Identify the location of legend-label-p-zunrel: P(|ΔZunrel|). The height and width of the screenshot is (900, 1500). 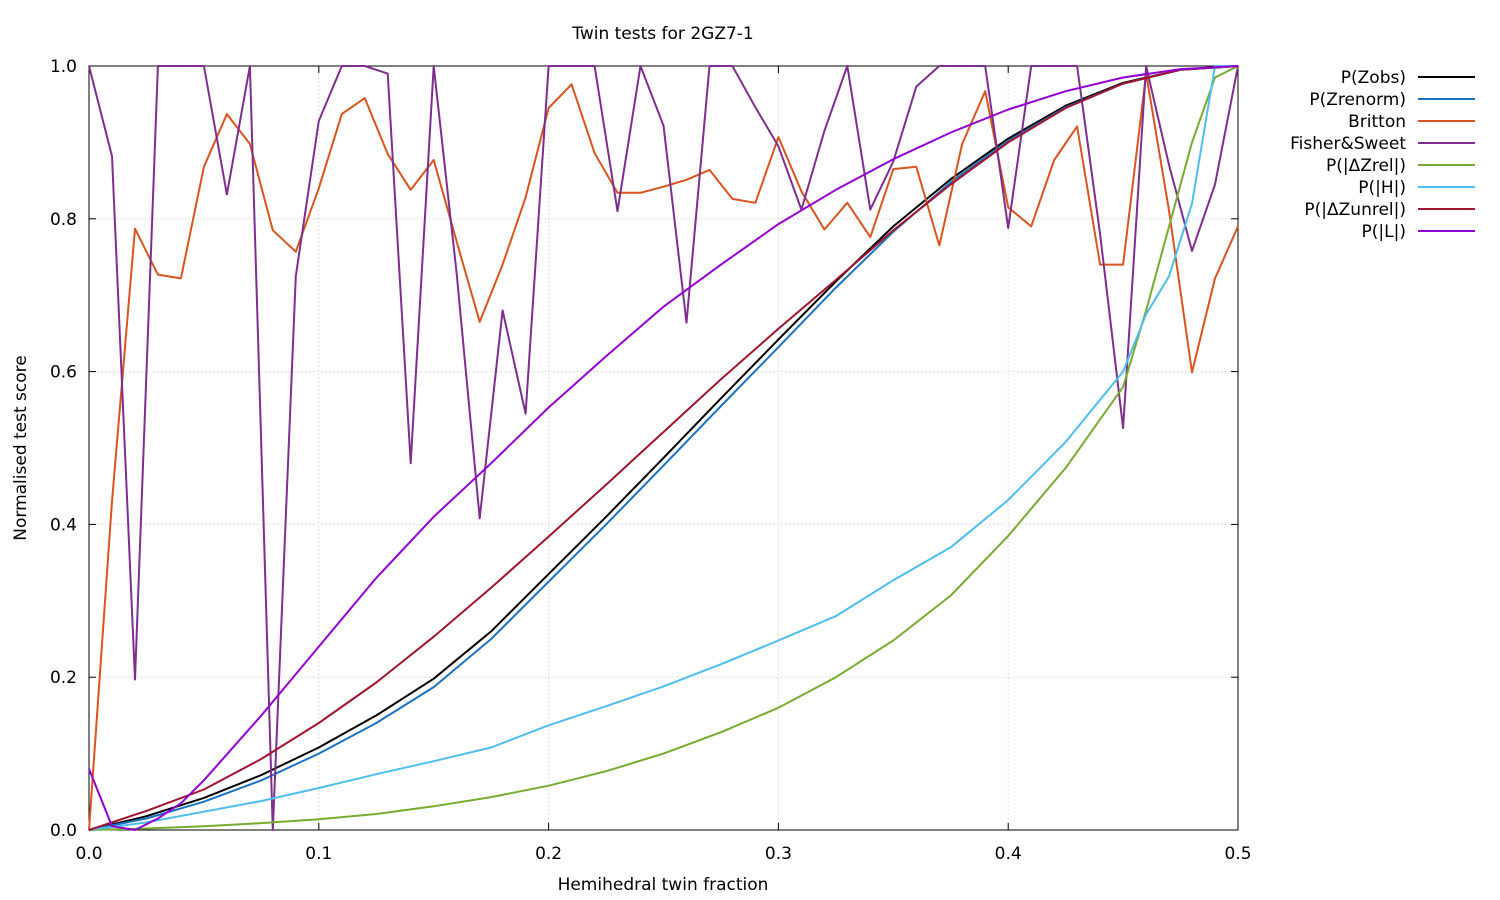
(1355, 210).